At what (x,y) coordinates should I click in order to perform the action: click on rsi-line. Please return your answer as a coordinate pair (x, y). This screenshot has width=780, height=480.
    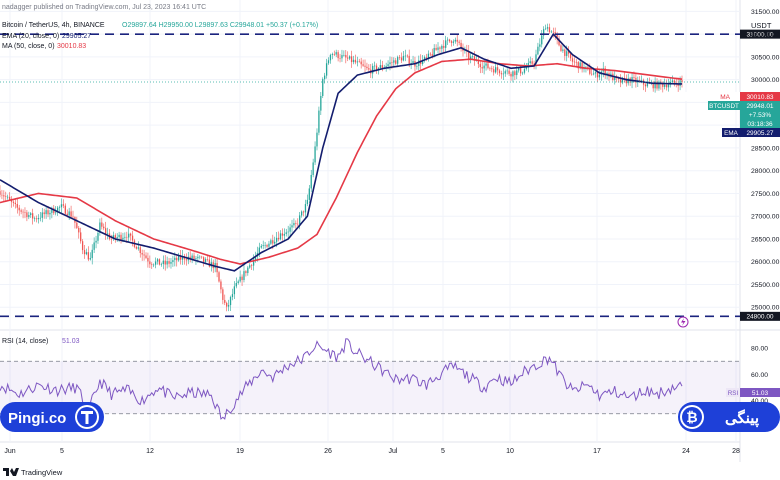
    Looking at the image, I should click on (341, 379).